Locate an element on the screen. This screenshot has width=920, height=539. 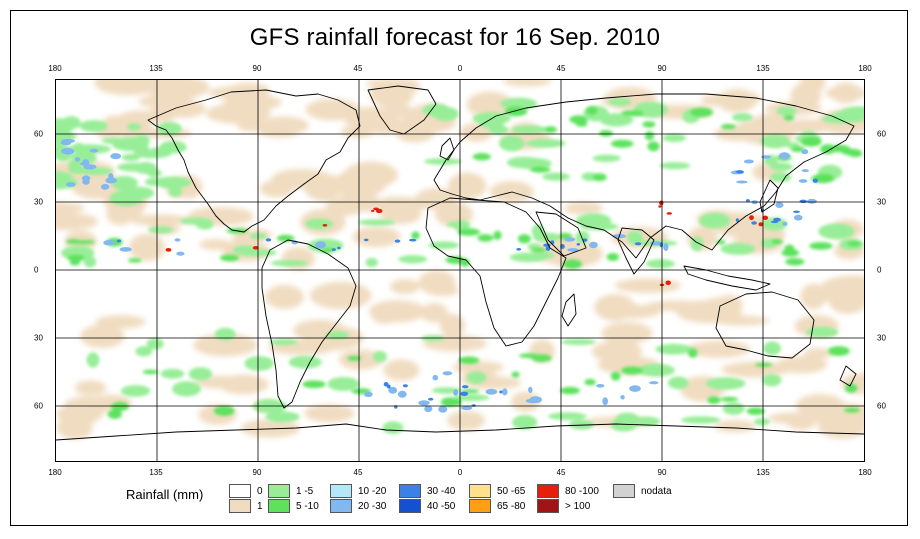
legend-label-2: 1 -5 is located at coordinates (305, 491).